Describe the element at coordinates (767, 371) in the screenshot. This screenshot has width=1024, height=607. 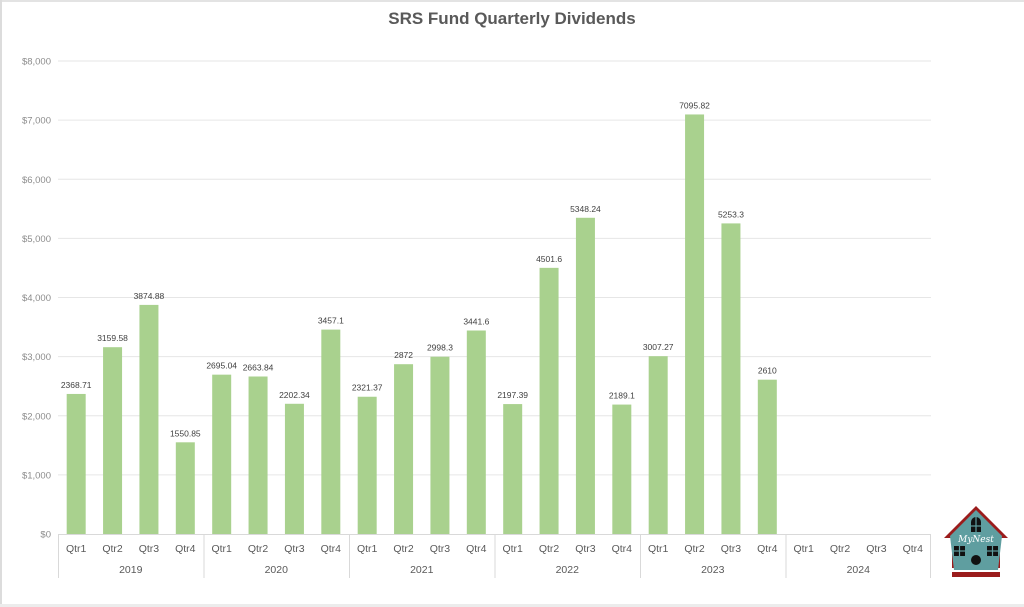
I see `data-label: 2610` at that location.